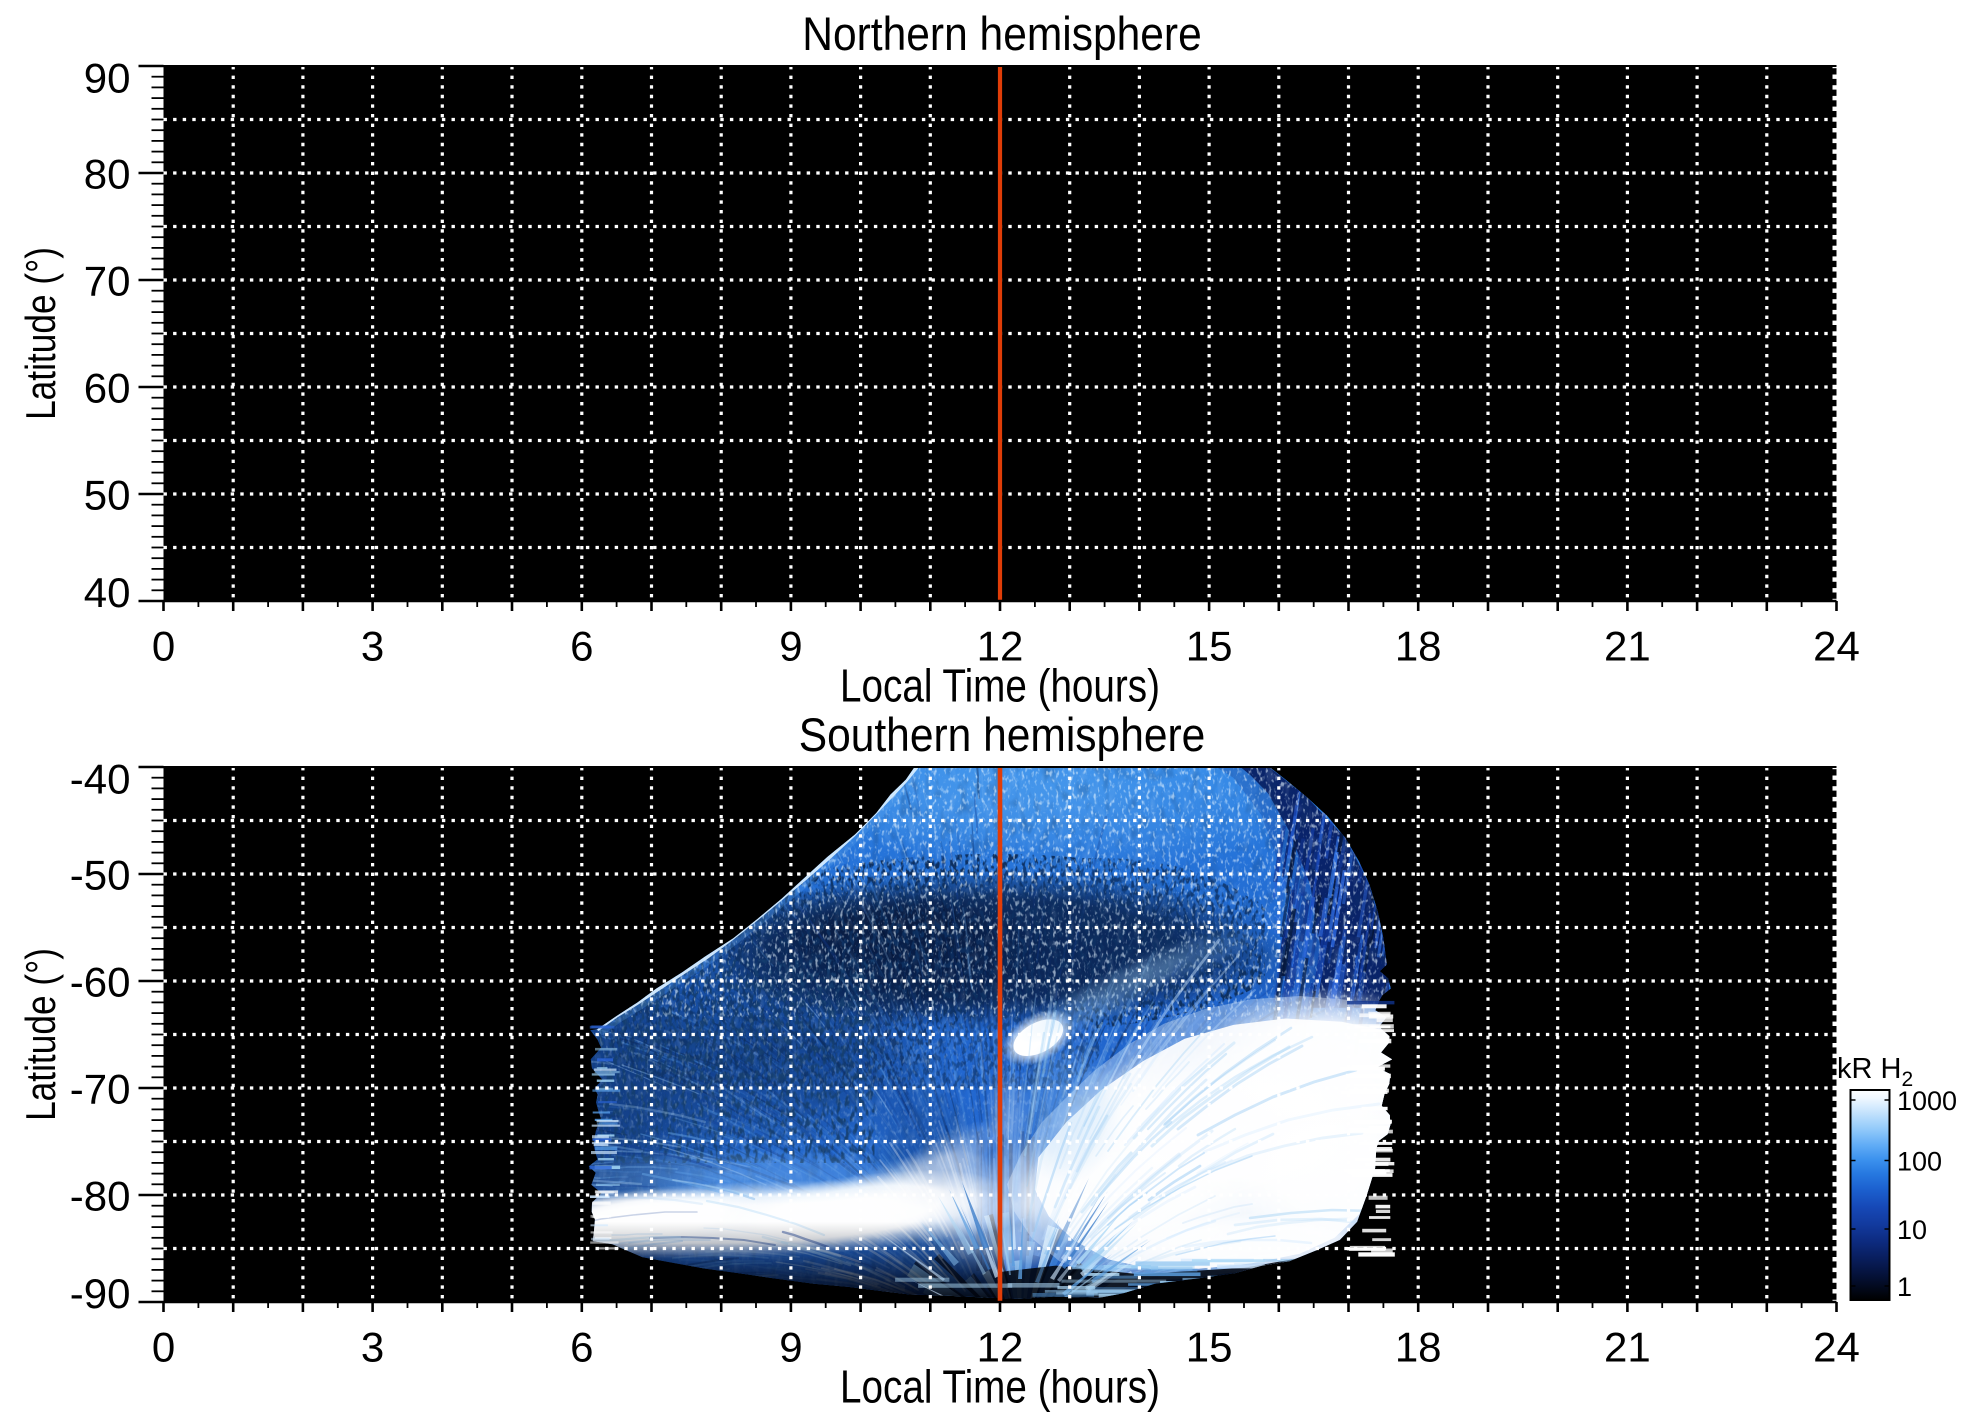 The height and width of the screenshot is (1428, 1983). Describe the element at coordinates (107, 387) in the screenshot. I see `svg-text: 60` at that location.